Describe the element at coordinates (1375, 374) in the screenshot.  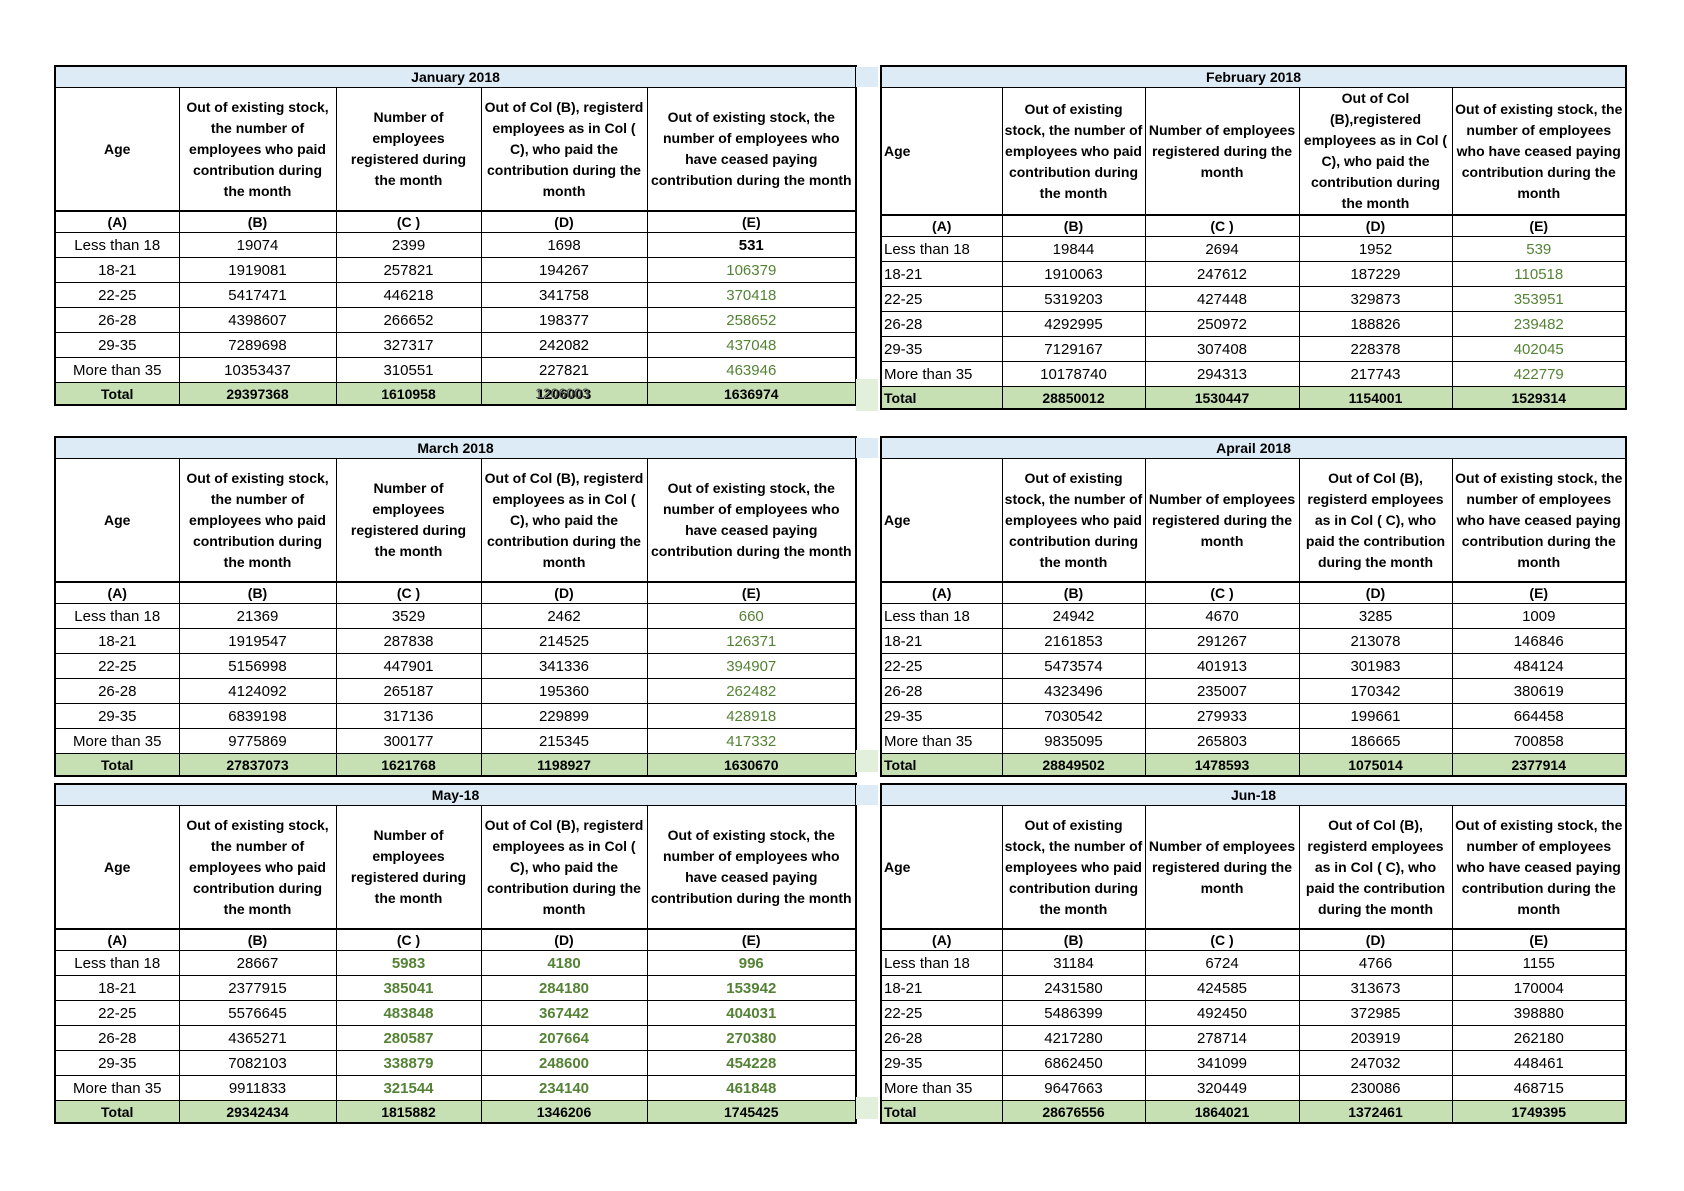
I see `cell-value: 217743` at that location.